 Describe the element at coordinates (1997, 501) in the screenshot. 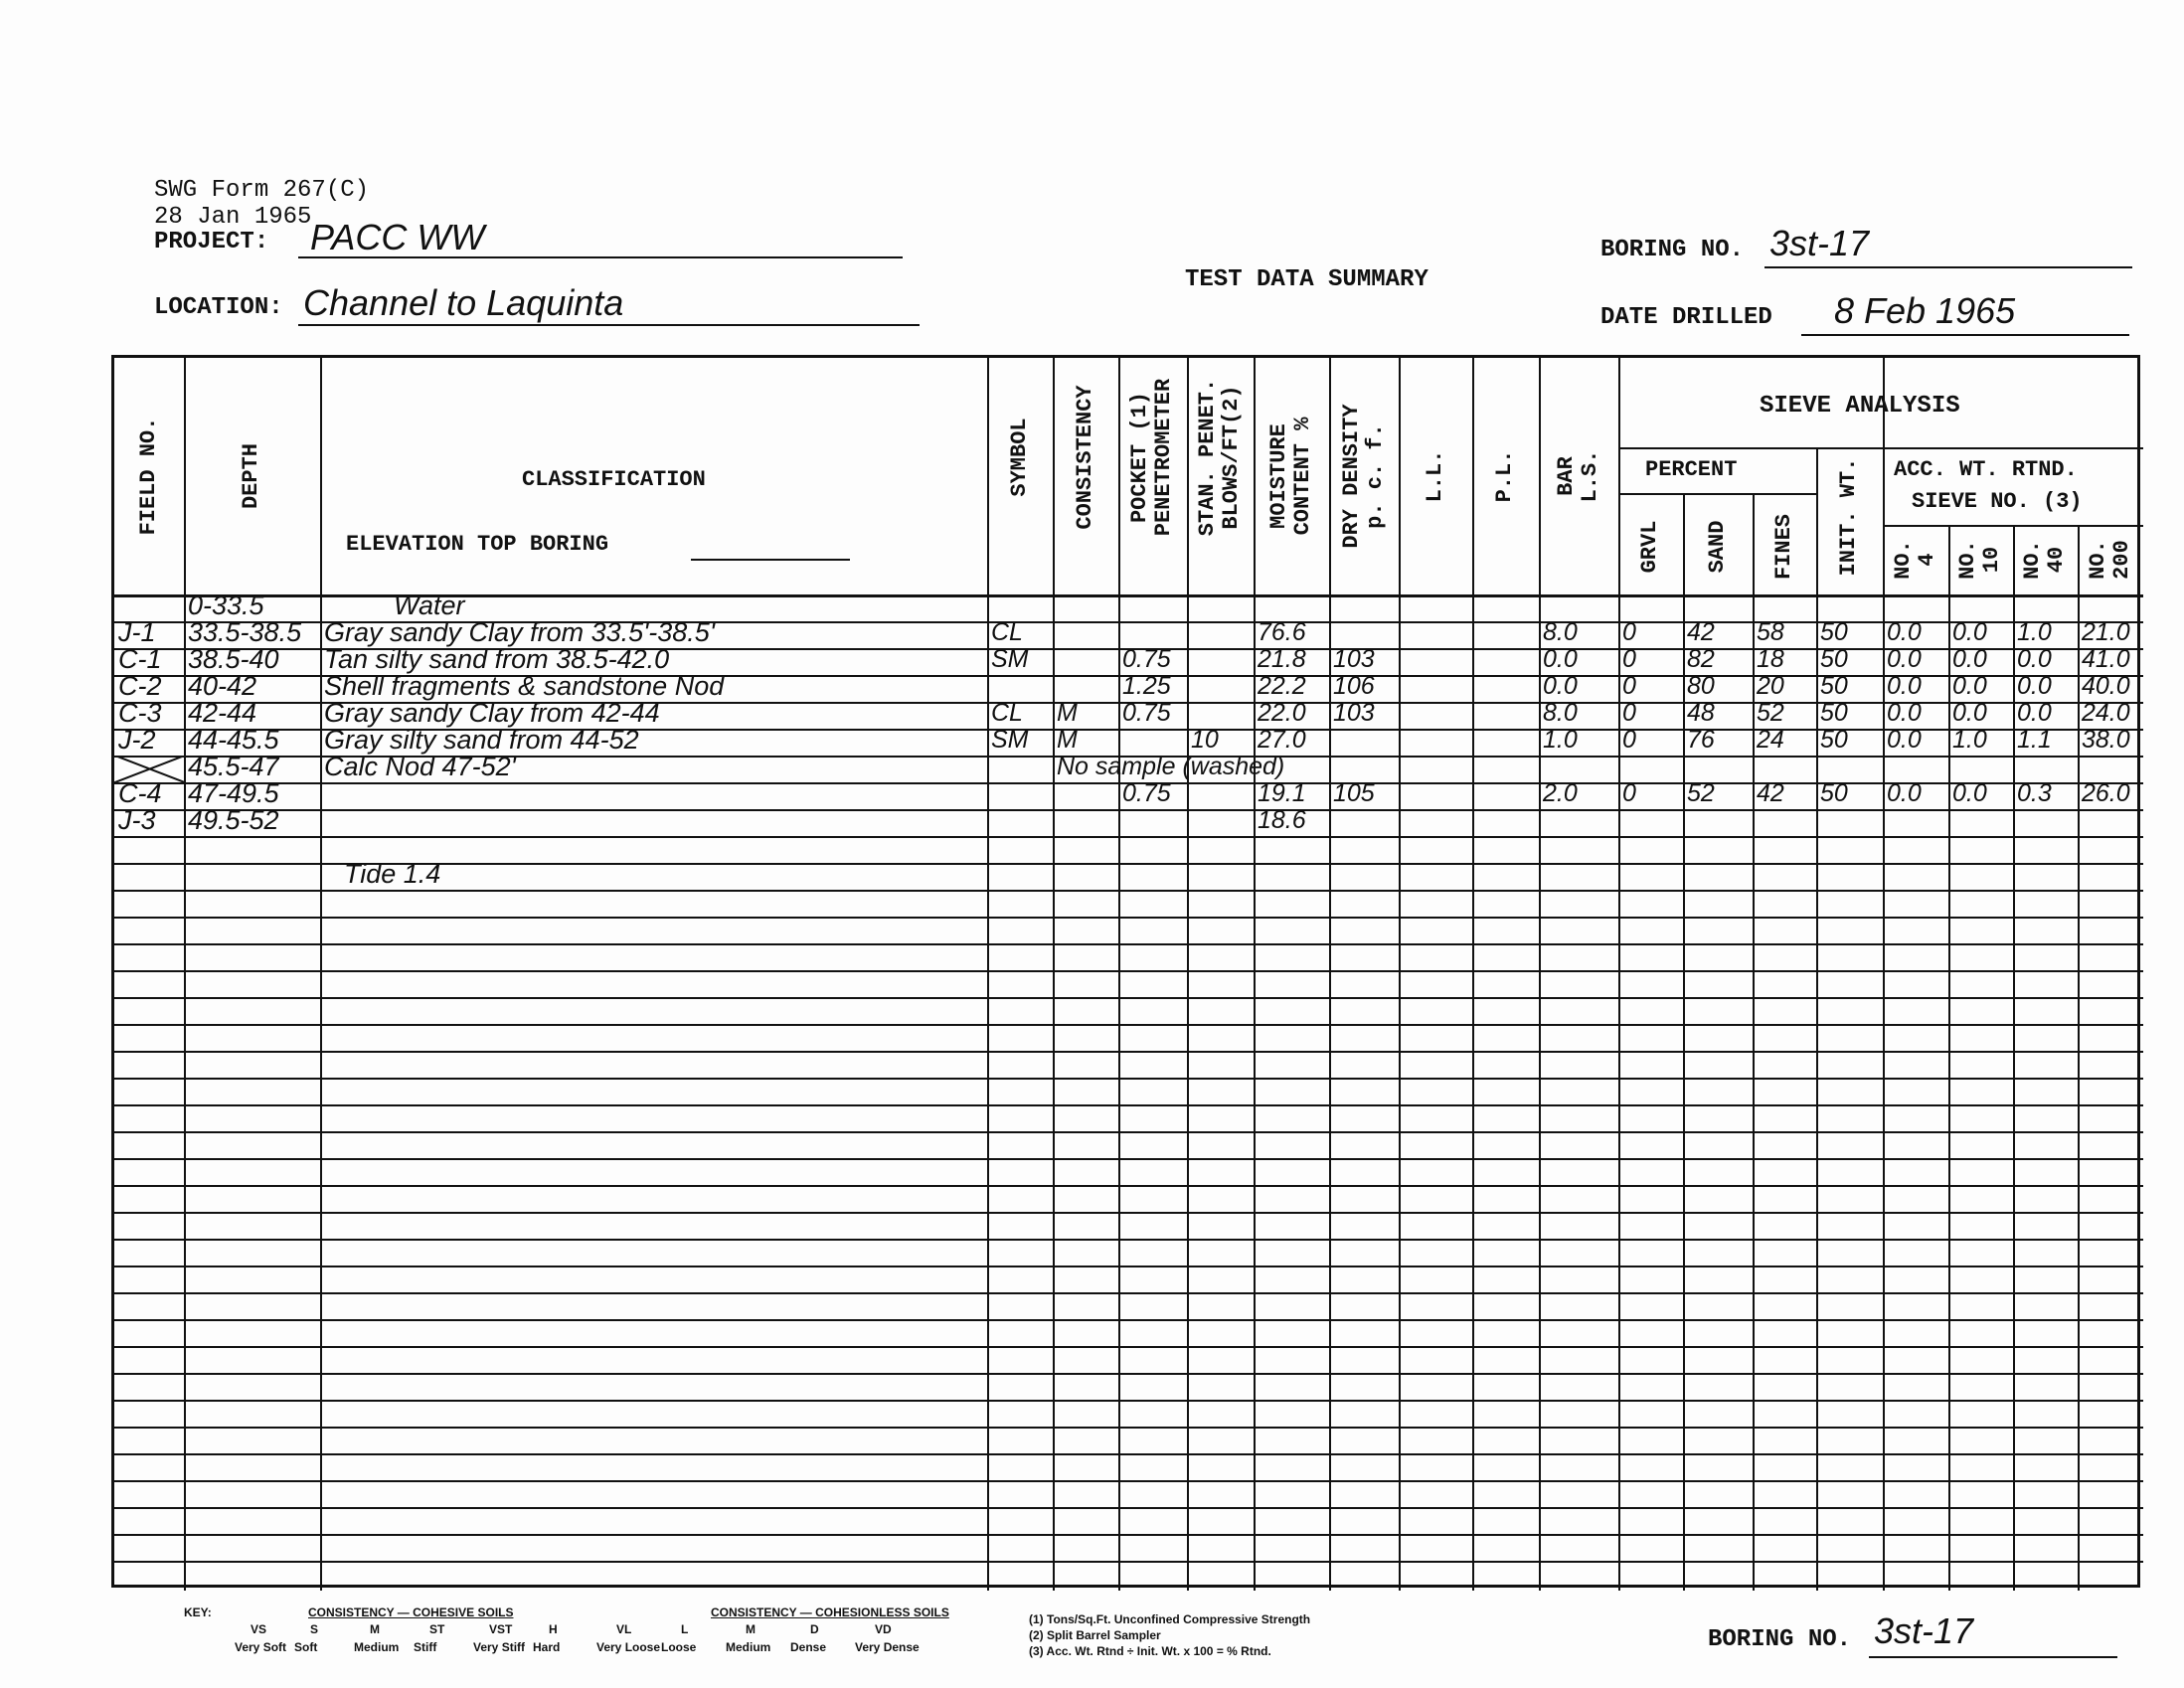

I see `header-sieve-no: SIEVE NO. (3)` at that location.